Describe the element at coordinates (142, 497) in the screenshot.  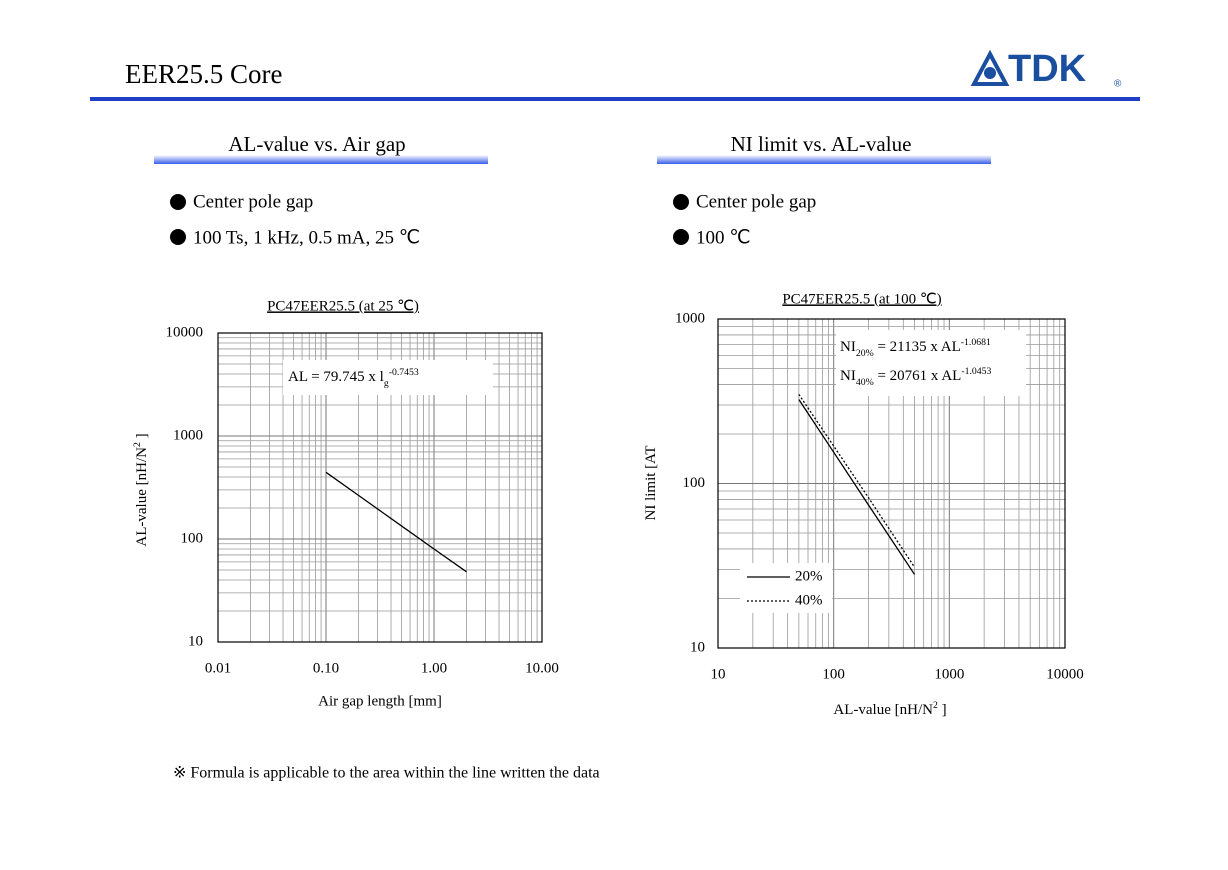
I see `y-axis-label-part: AL-value [nH/N` at that location.